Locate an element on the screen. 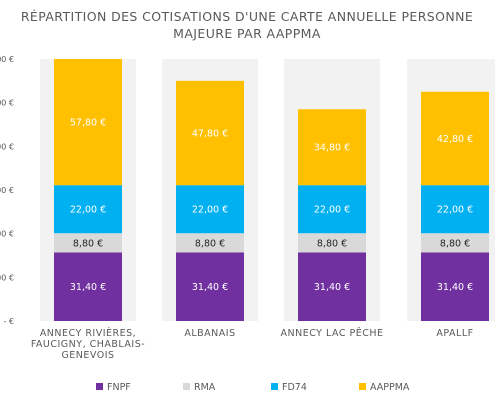 Image resolution: width=495 pixels, height=400 pixels. y-tick-label: 20,00 € is located at coordinates (7, 277).